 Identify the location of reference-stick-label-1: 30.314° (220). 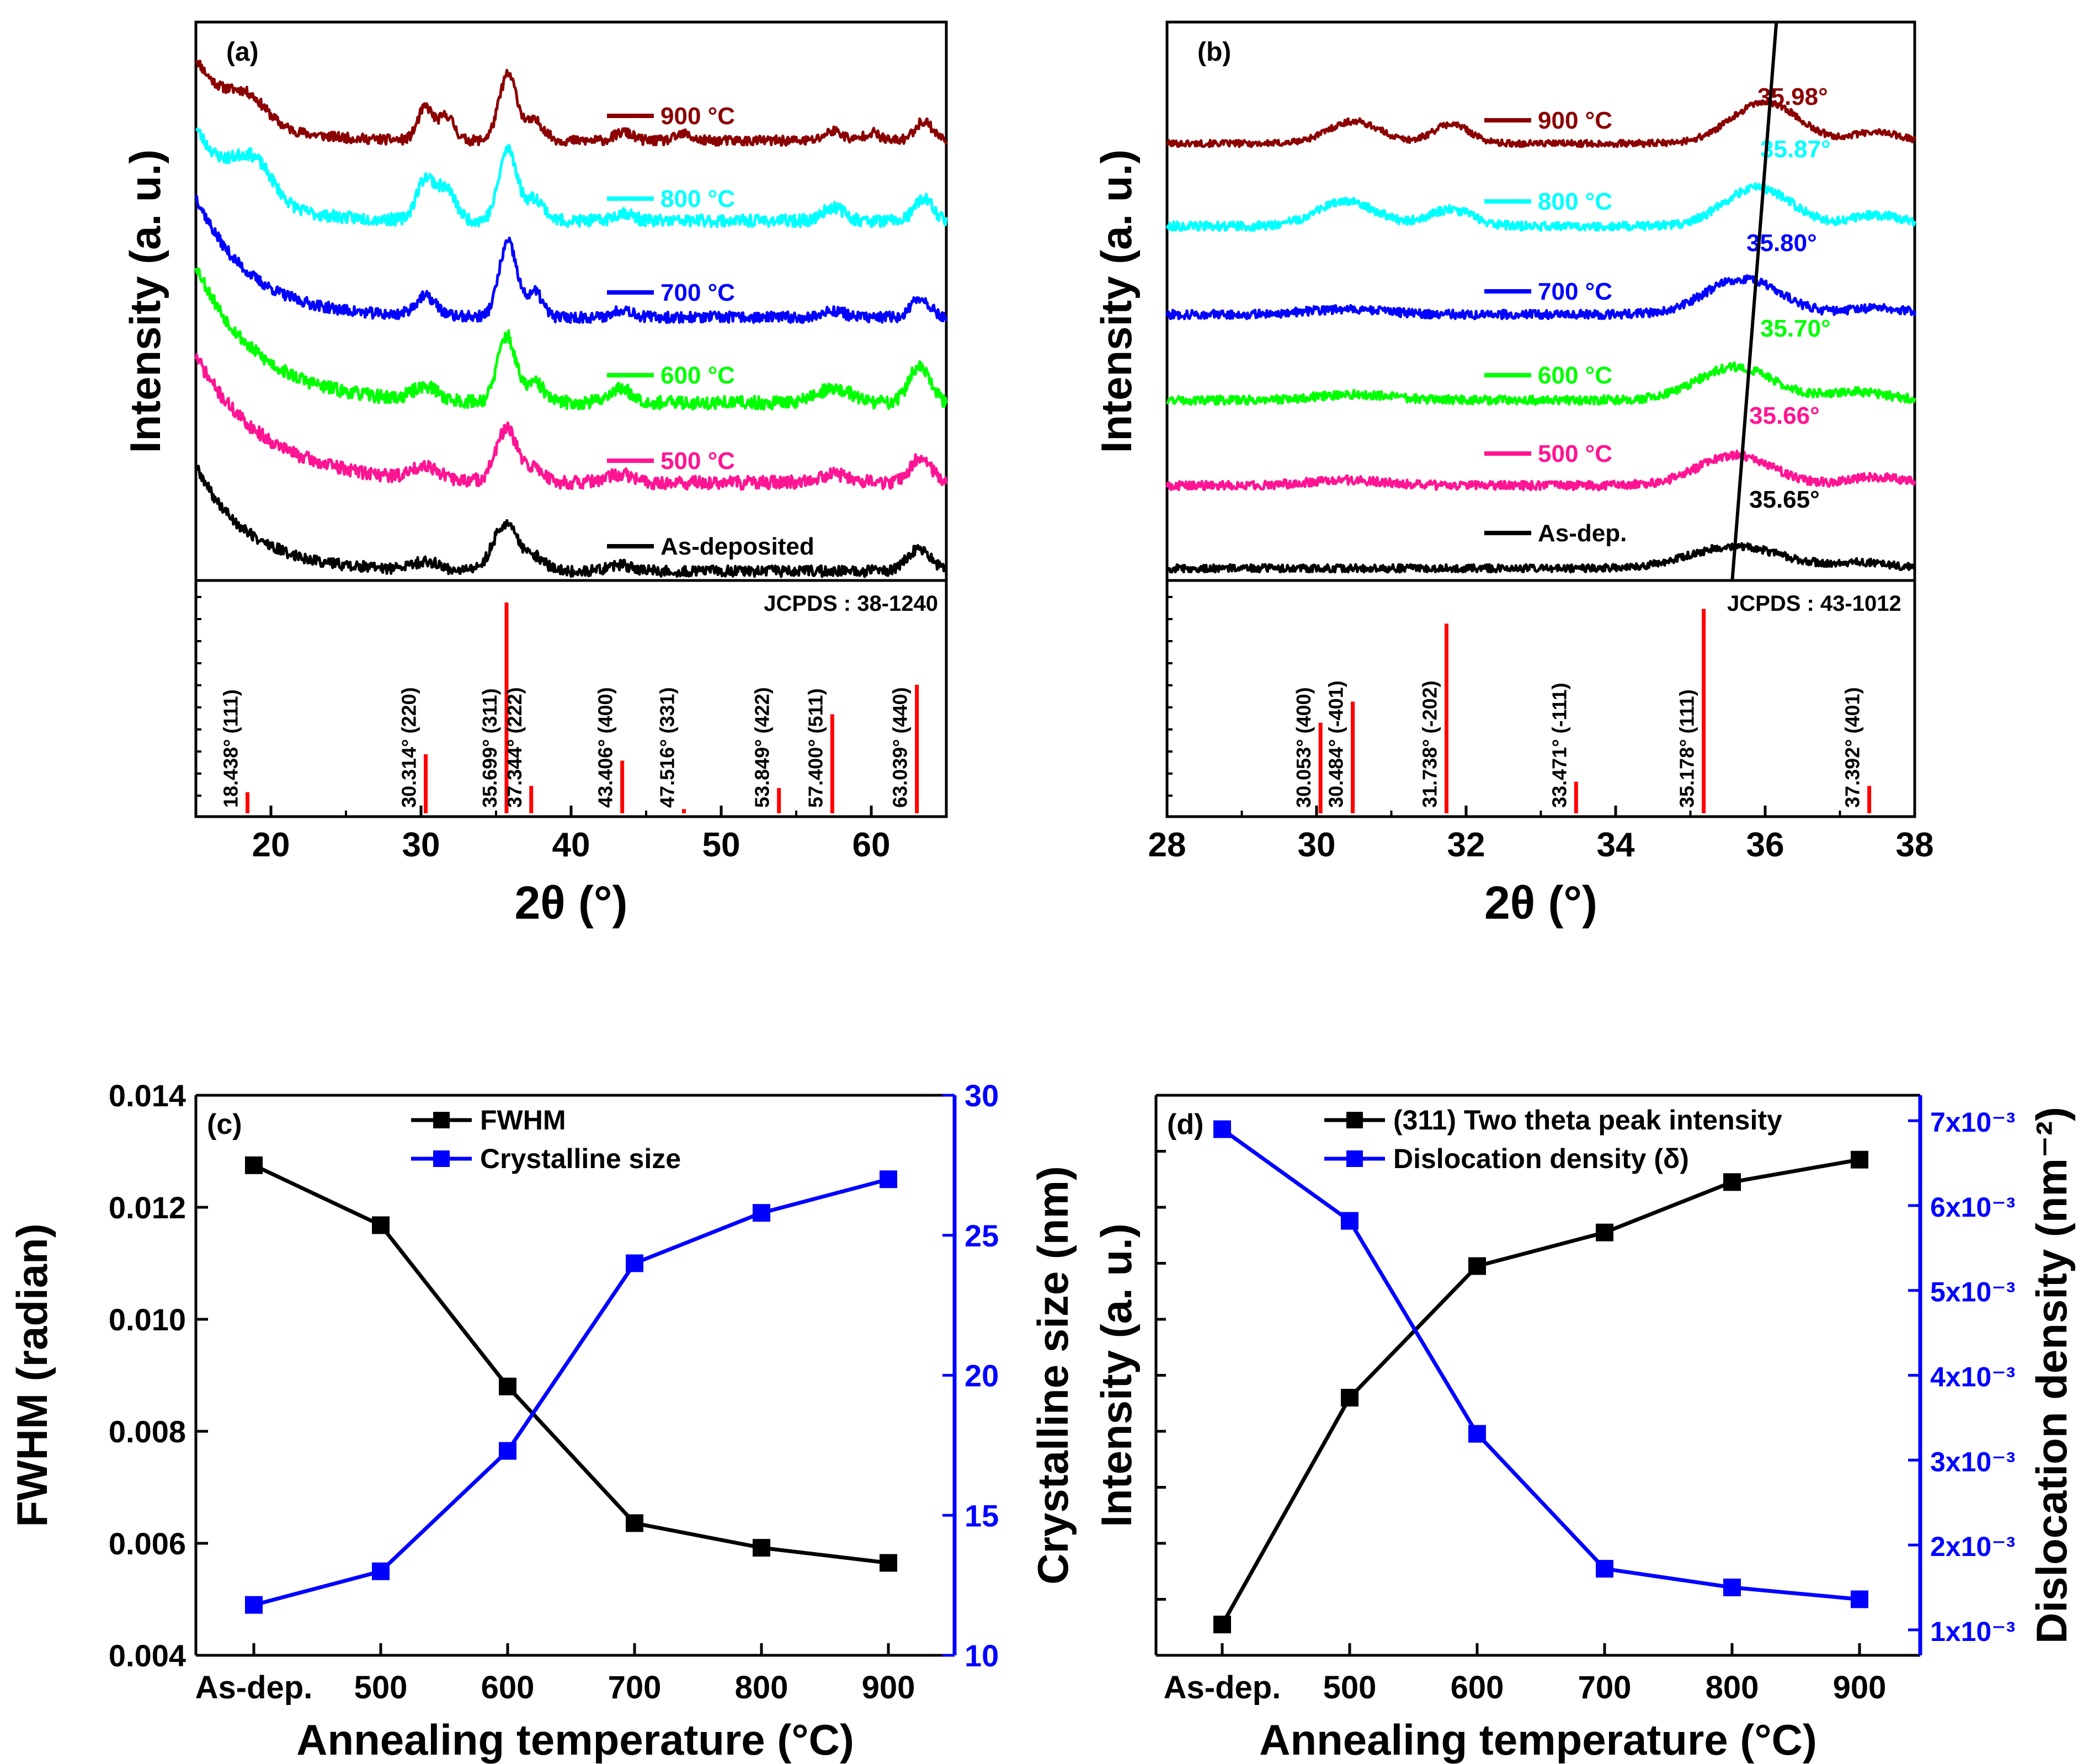
(409, 747).